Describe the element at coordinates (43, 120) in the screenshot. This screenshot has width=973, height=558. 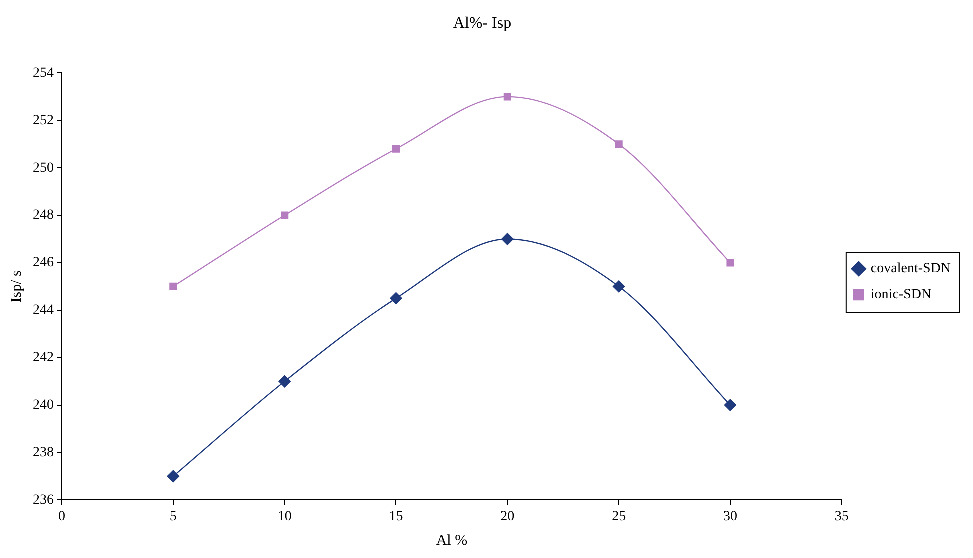
I see `y-tick-label: 252` at that location.